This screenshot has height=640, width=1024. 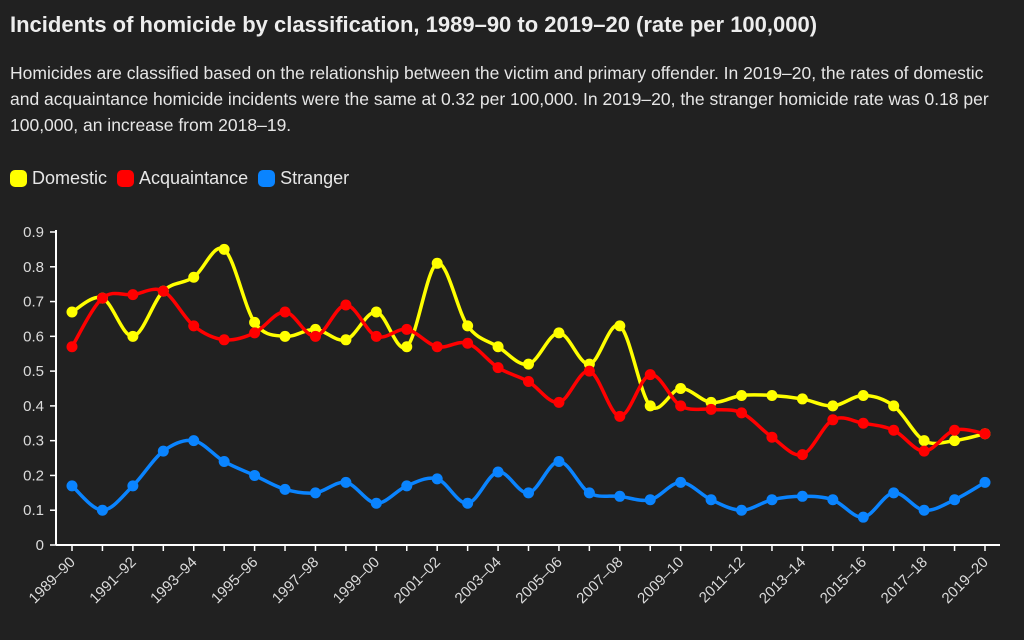 I want to click on legend-item-stranger: Stranger, so click(x=303, y=178).